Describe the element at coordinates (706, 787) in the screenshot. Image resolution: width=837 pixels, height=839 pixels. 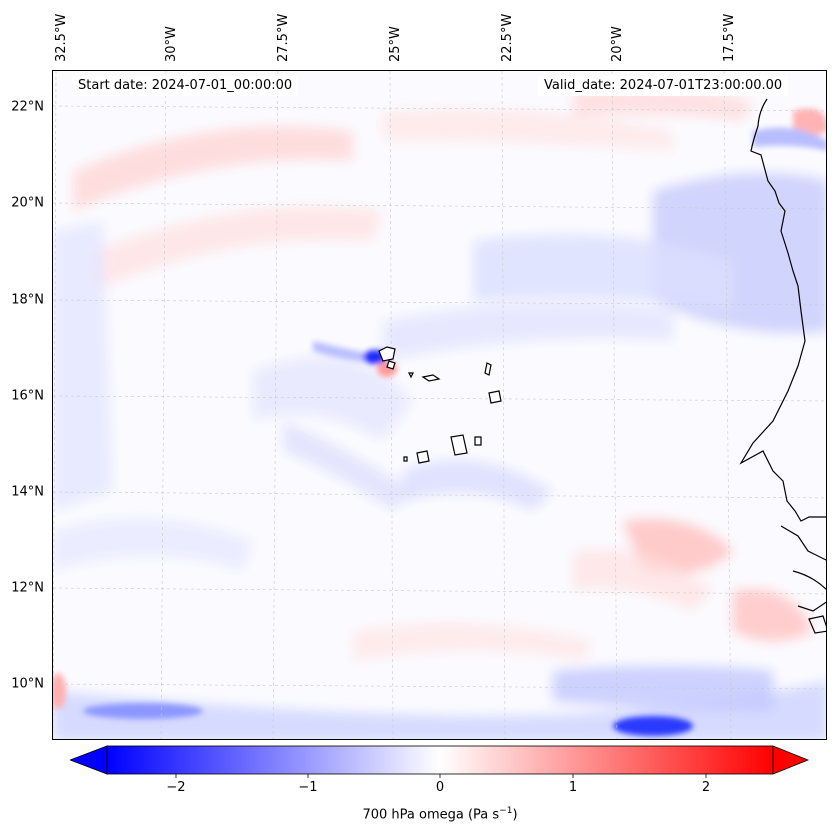
I see `colorbar-tick-2: 2` at that location.